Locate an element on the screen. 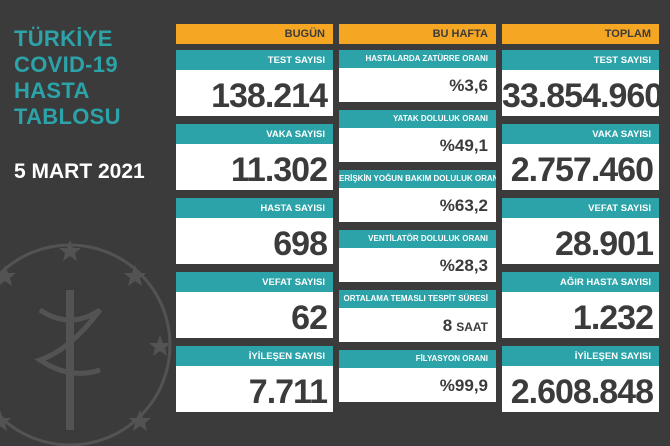 Image resolution: width=670 pixels, height=446 pixels. stat-card: VAKA SAYISI 2.757.460 is located at coordinates (580, 157).